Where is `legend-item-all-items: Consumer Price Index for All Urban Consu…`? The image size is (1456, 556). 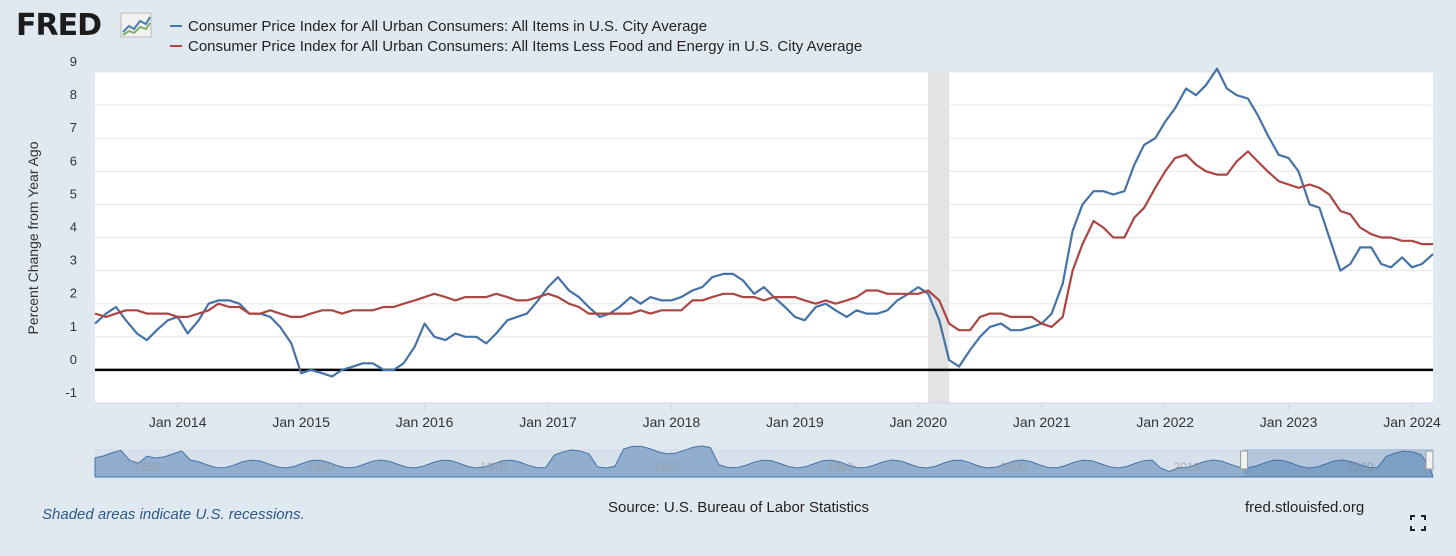
legend-item-all-items: Consumer Price Index for All Urban Consu… is located at coordinates (516, 26).